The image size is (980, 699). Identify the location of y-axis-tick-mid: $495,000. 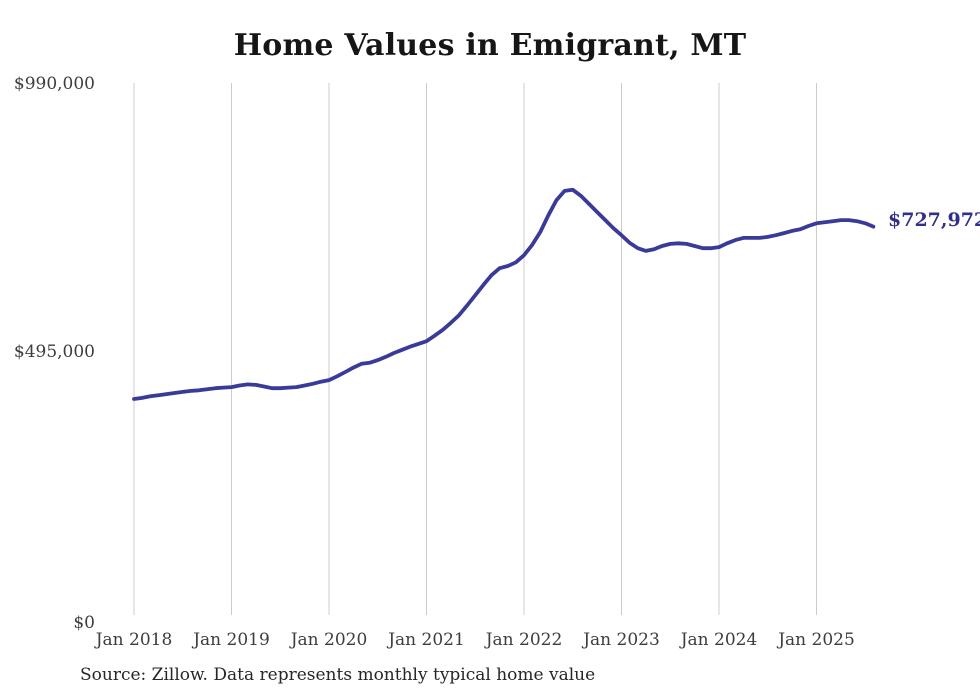
(54, 352).